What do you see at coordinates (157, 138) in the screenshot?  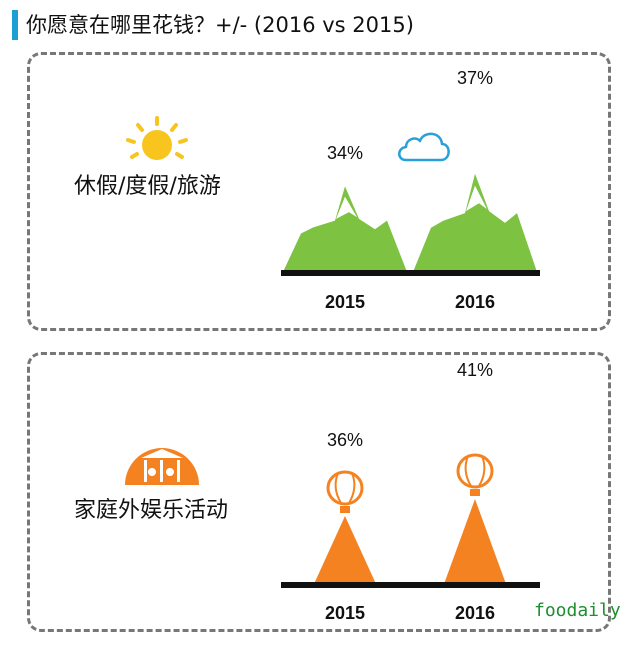 I see `sun-icon` at bounding box center [157, 138].